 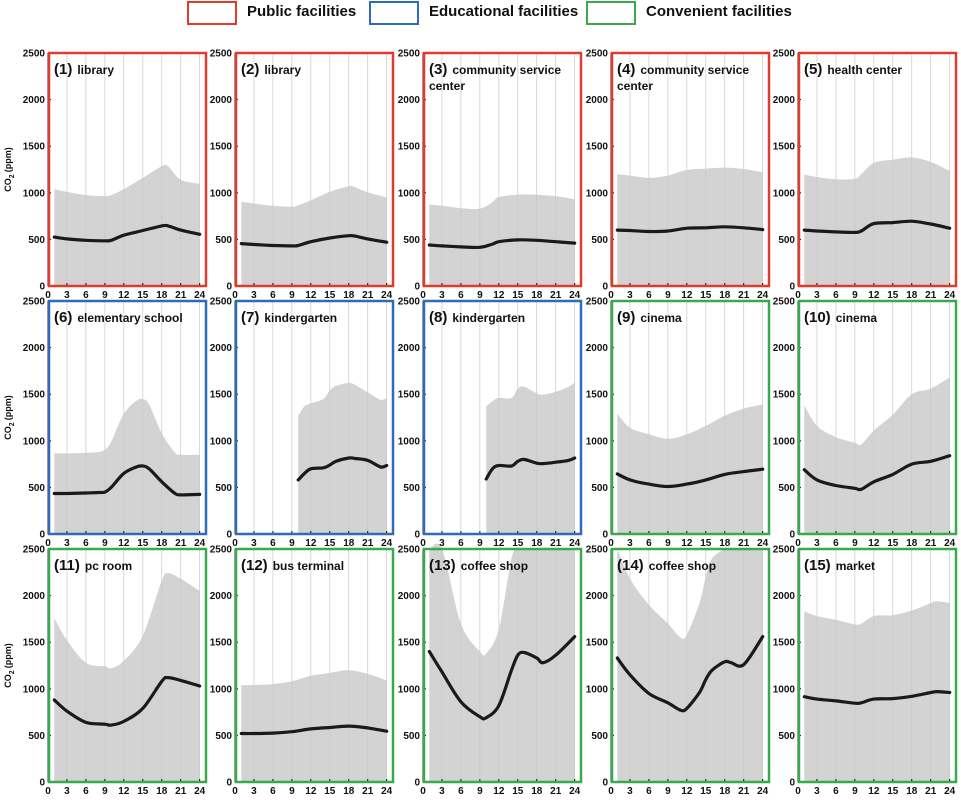 I want to click on panel-frame-educational, so click(x=314, y=417).